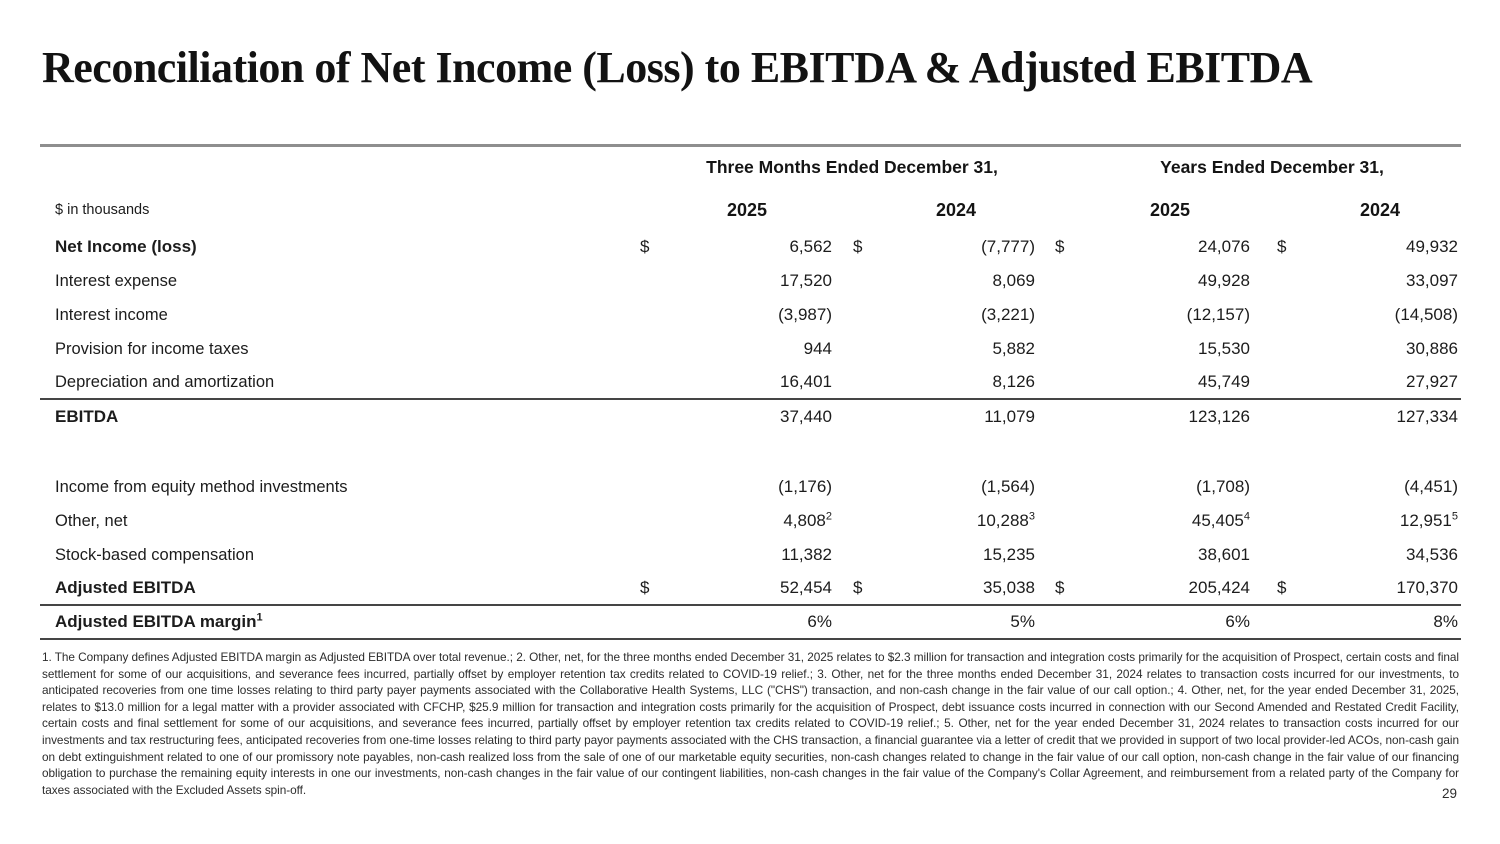 Image resolution: width=1500 pixels, height=844 pixels. What do you see at coordinates (1428, 520) in the screenshot?
I see `cell-value: 12,9515` at bounding box center [1428, 520].